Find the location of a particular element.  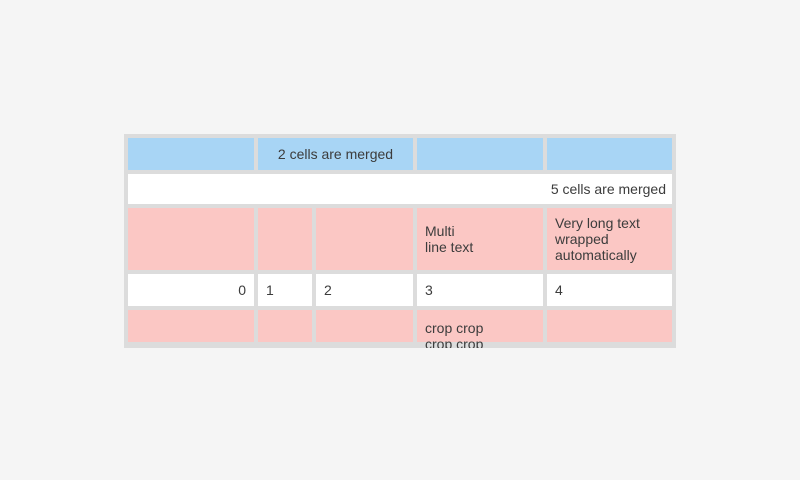

table-row-cropped: crop crop crop crop is located at coordinates (400, 329).